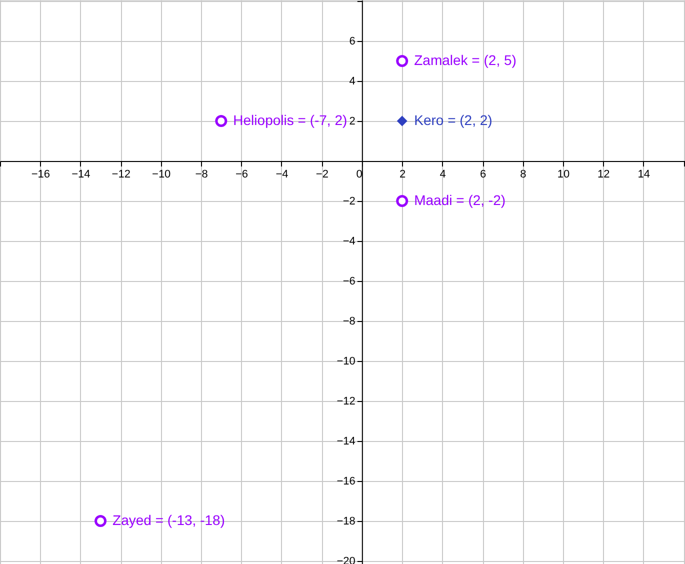 The height and width of the screenshot is (564, 685). I want to click on x-tick-label: 8, so click(523, 174).